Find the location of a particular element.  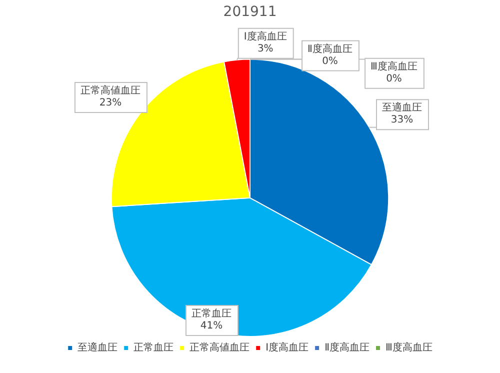

legend-label: 正常血圧 is located at coordinates (154, 348).